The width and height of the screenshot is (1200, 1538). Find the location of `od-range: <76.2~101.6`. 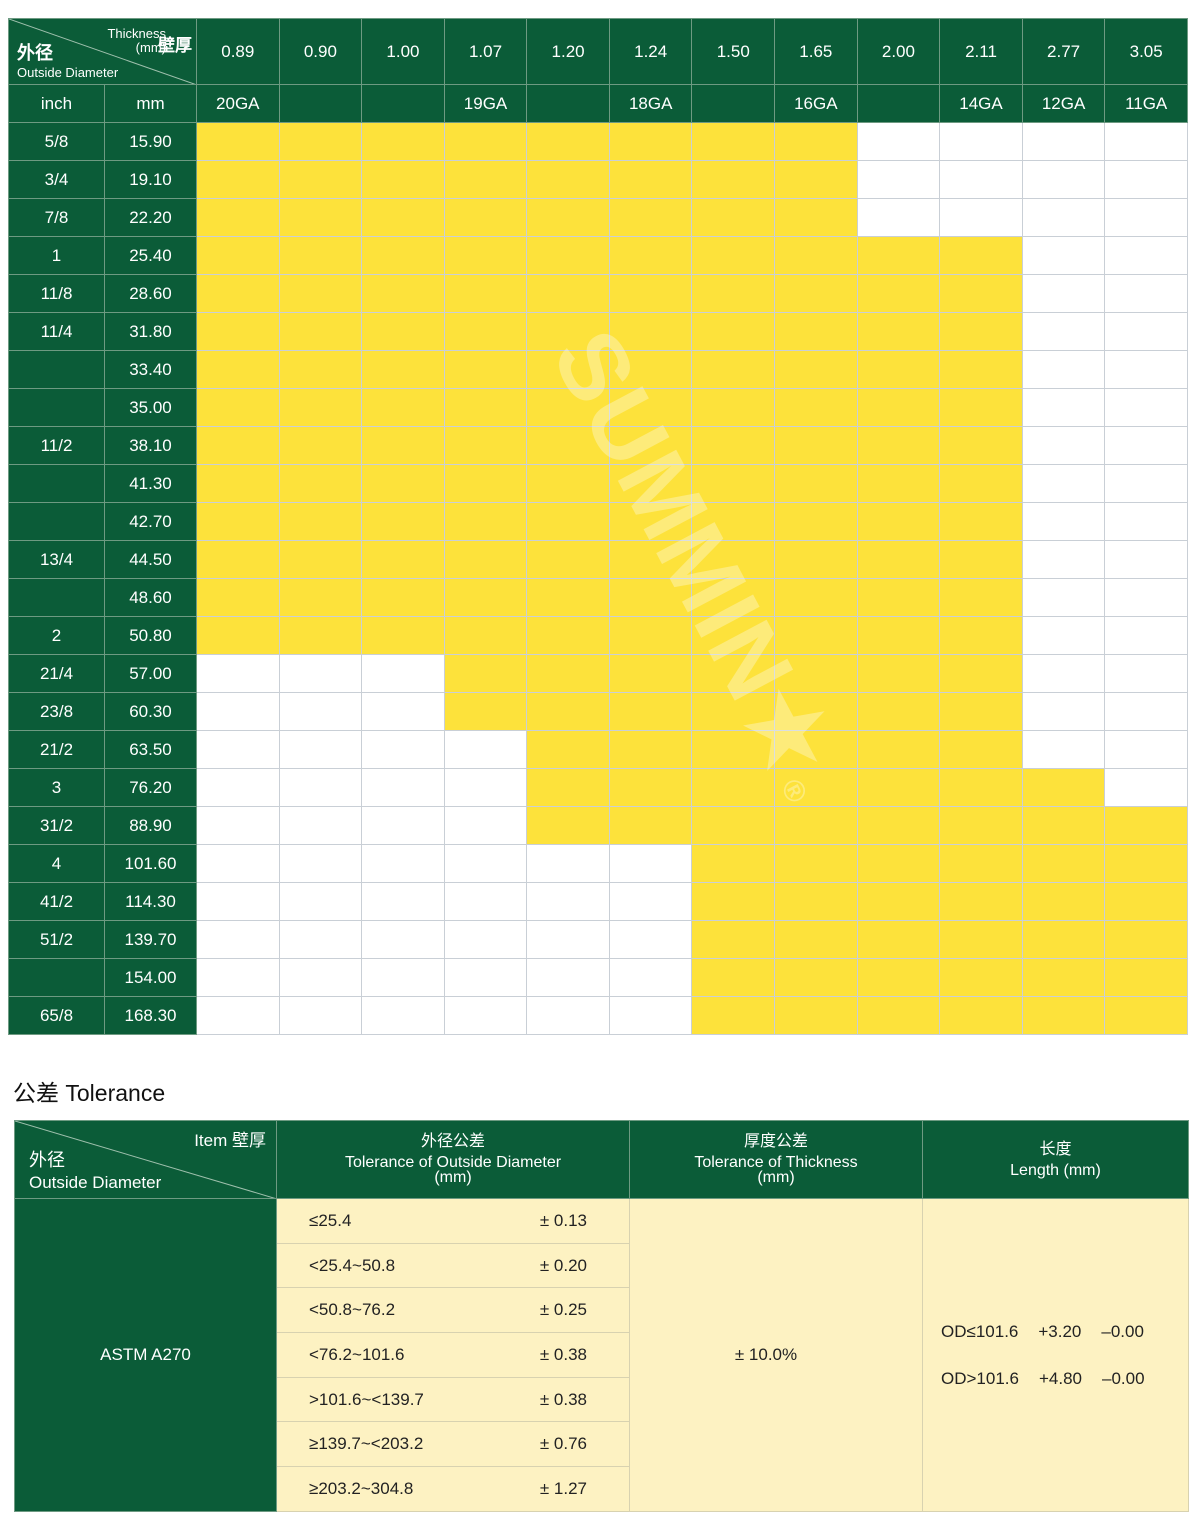

od-range: <76.2~101.6 is located at coordinates (357, 1354).